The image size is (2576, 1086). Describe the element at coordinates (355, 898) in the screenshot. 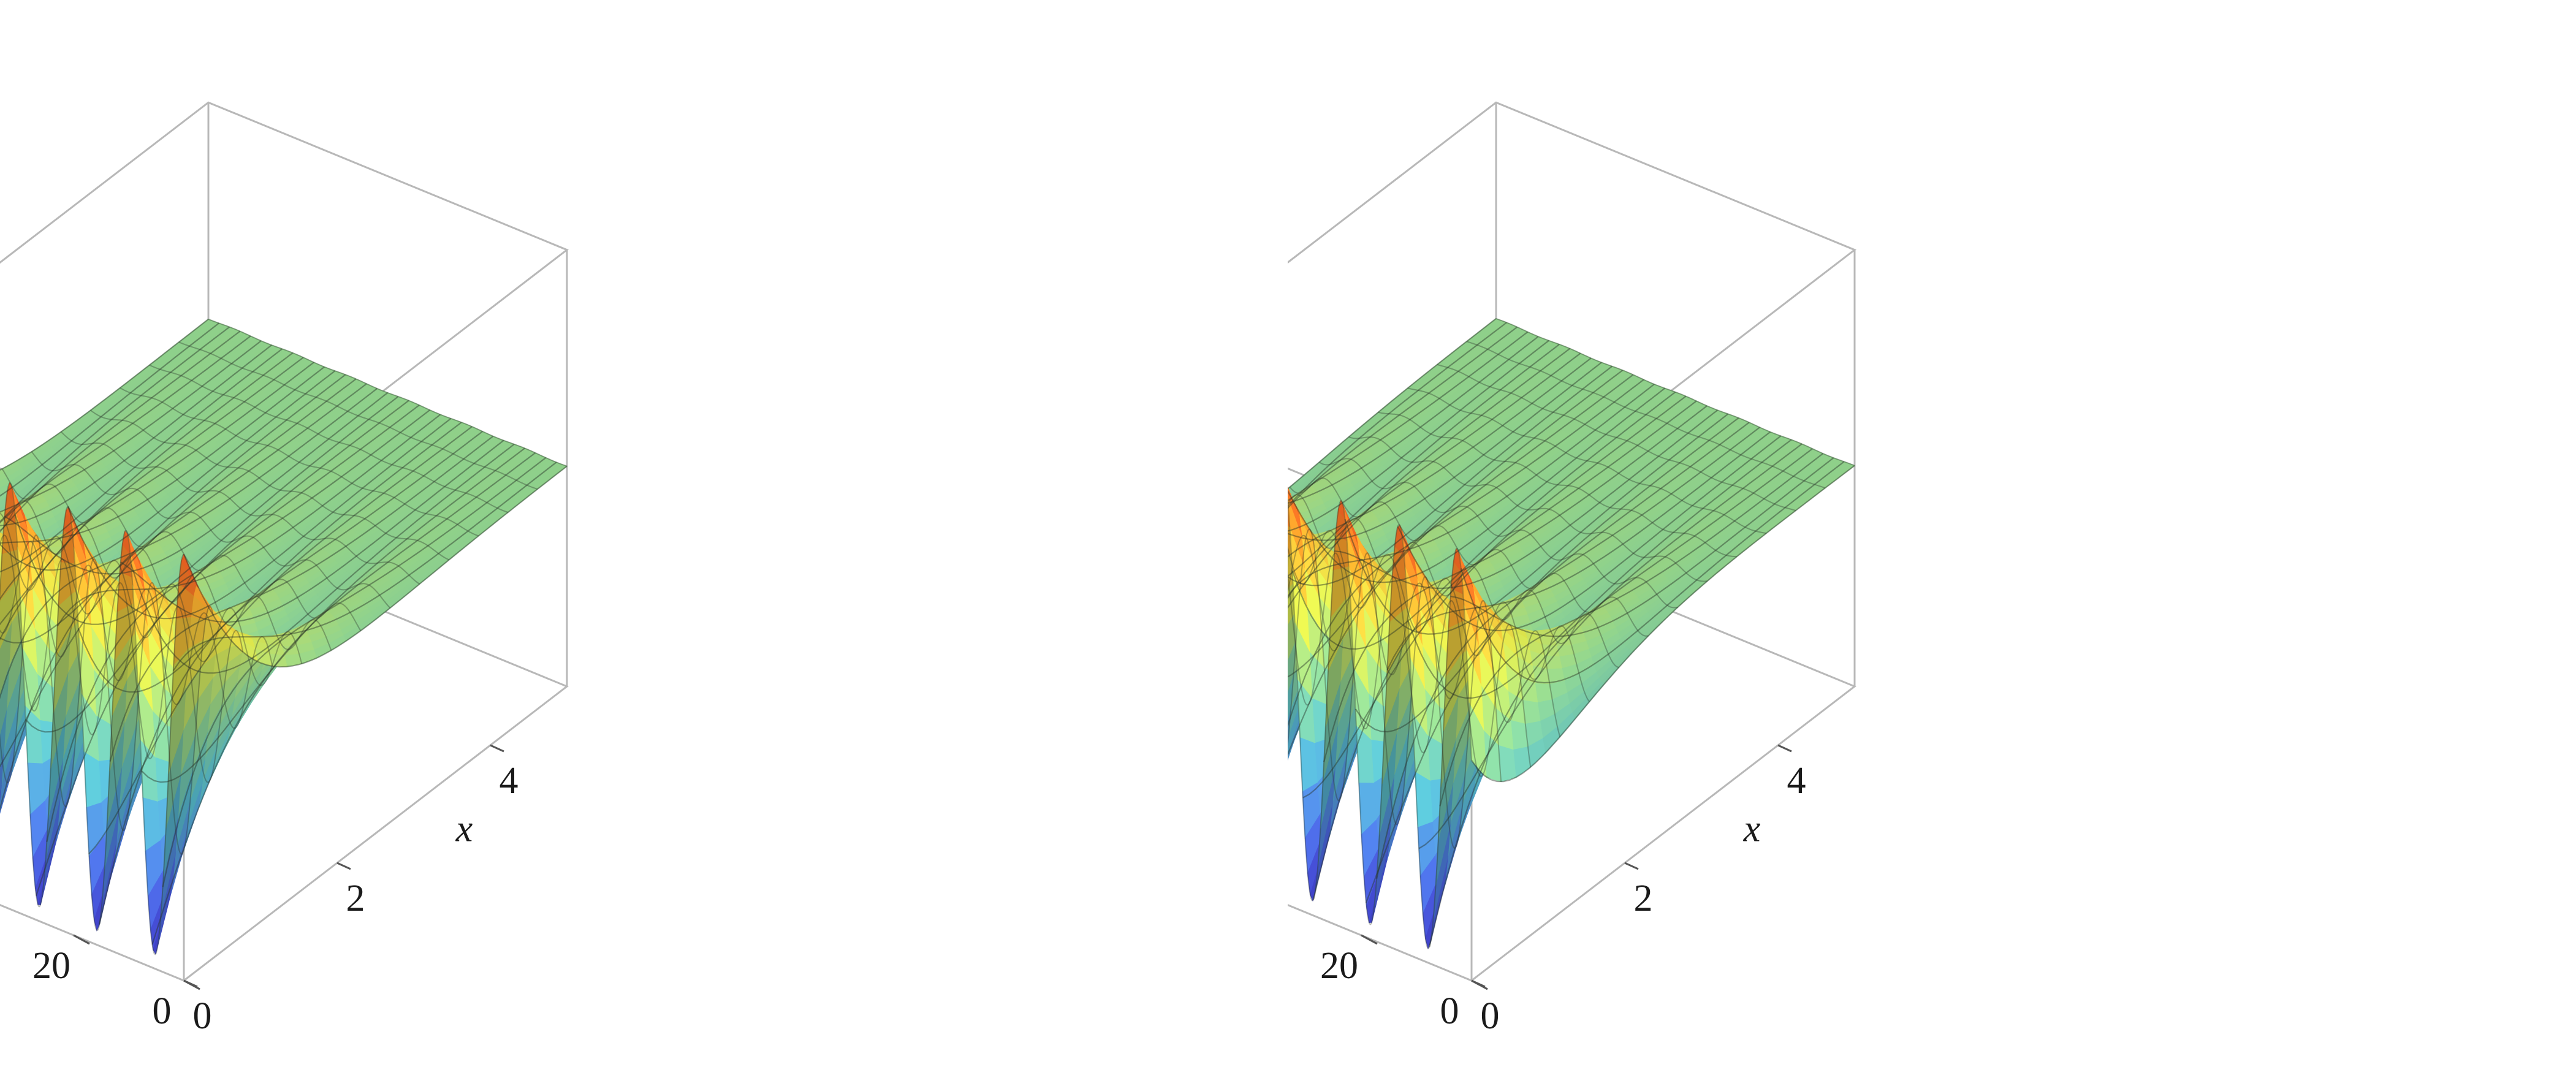

I see `x-tick-label: 2` at that location.